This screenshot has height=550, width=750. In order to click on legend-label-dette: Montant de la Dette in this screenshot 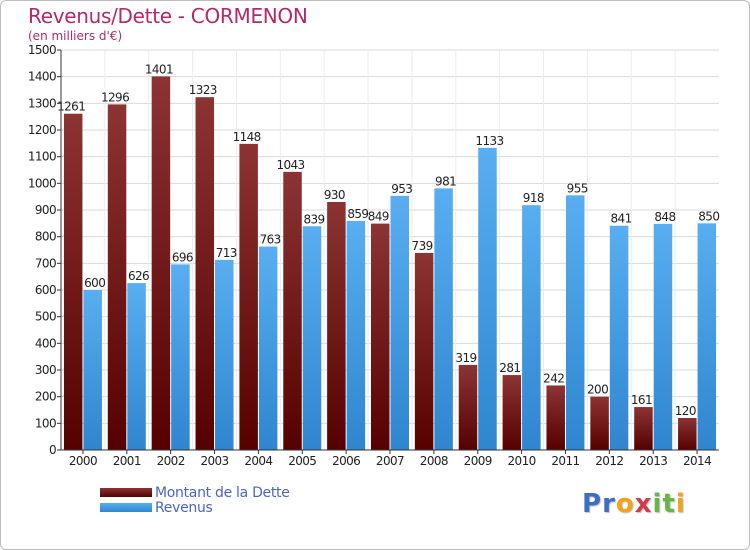, I will do `click(222, 493)`.